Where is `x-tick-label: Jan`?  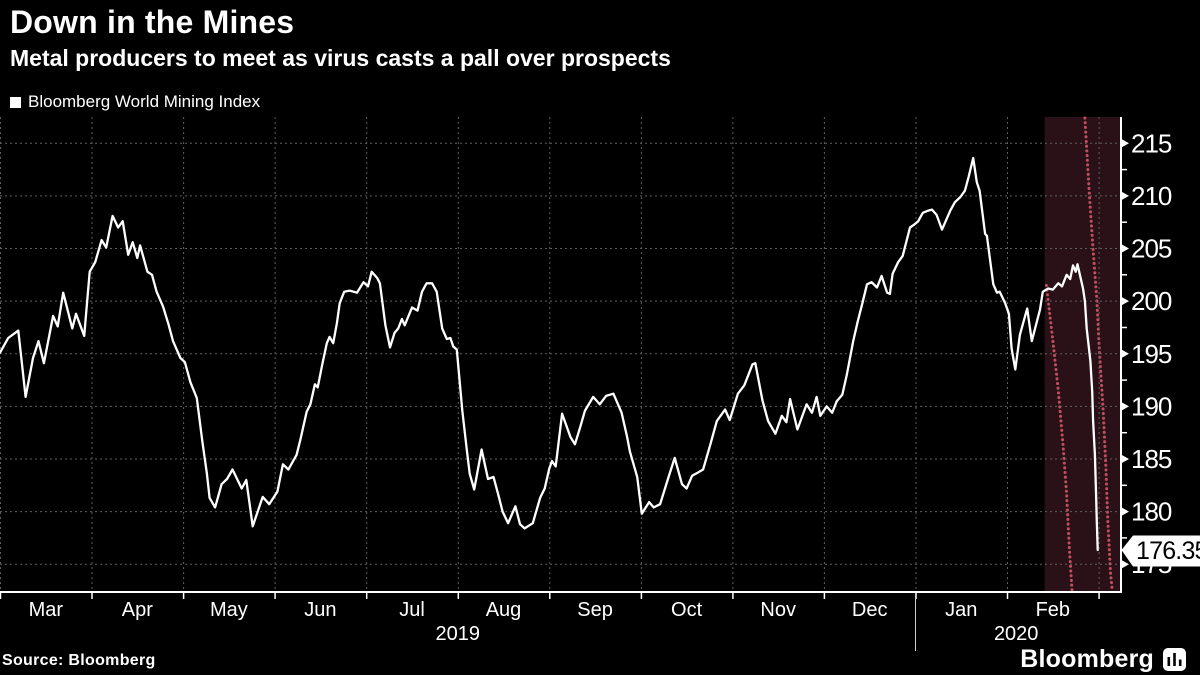 x-tick-label: Jan is located at coordinates (961, 610).